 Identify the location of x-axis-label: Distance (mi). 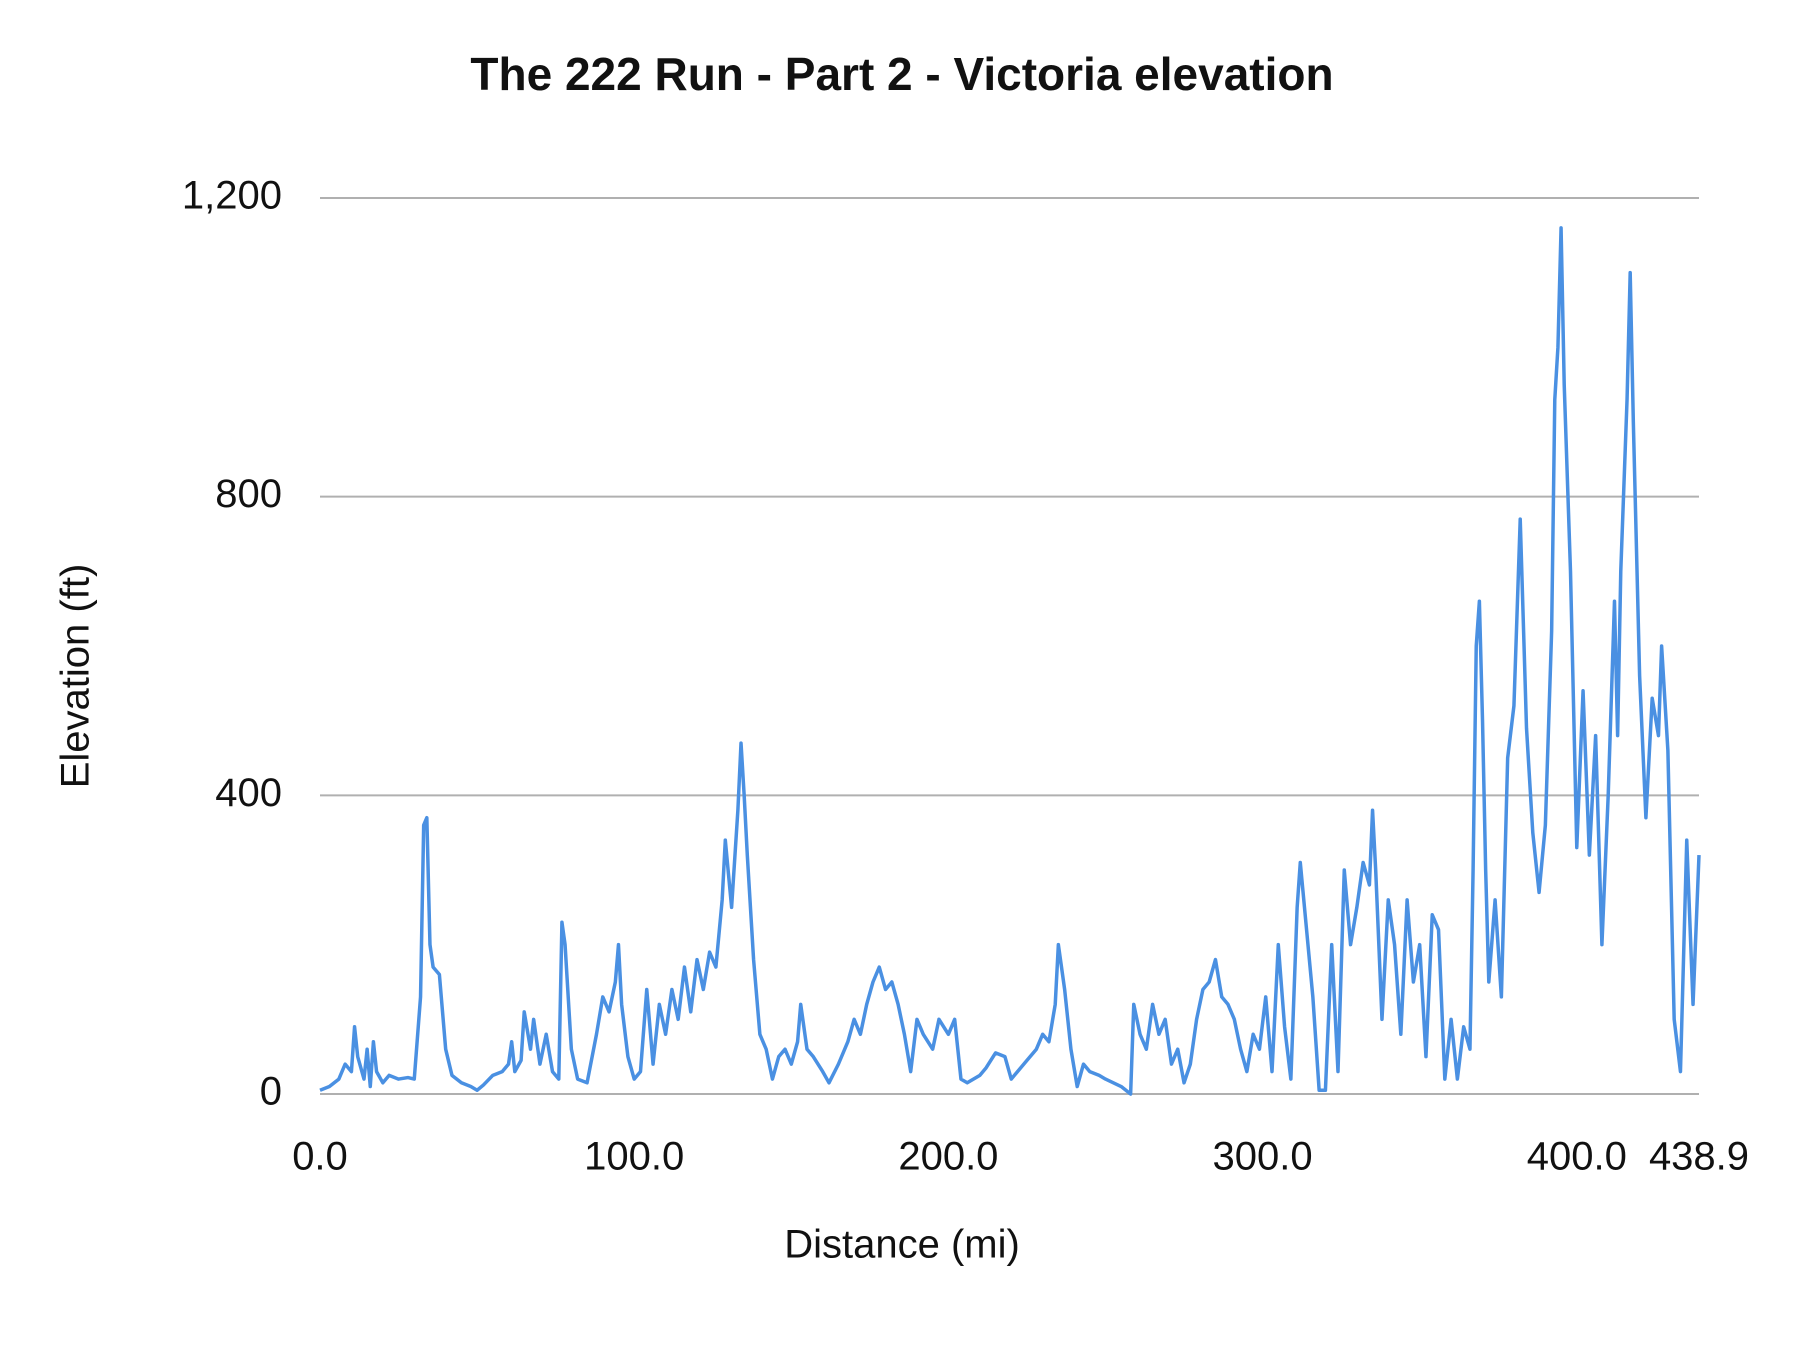
(902, 1245).